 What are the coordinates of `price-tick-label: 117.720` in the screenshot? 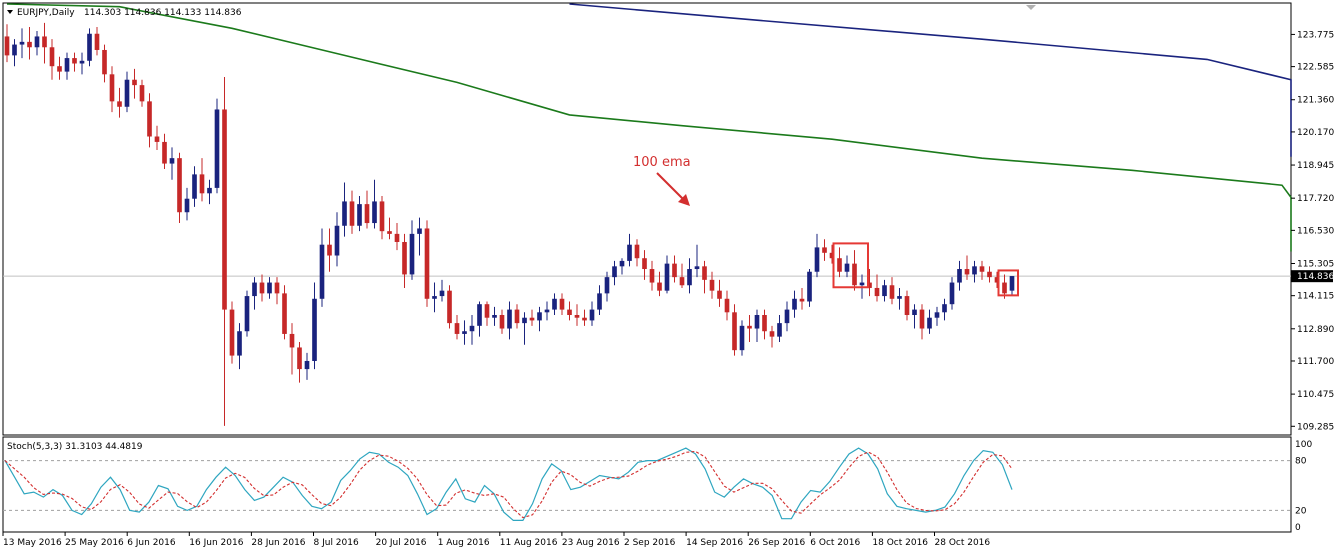 It's located at (1315, 199).